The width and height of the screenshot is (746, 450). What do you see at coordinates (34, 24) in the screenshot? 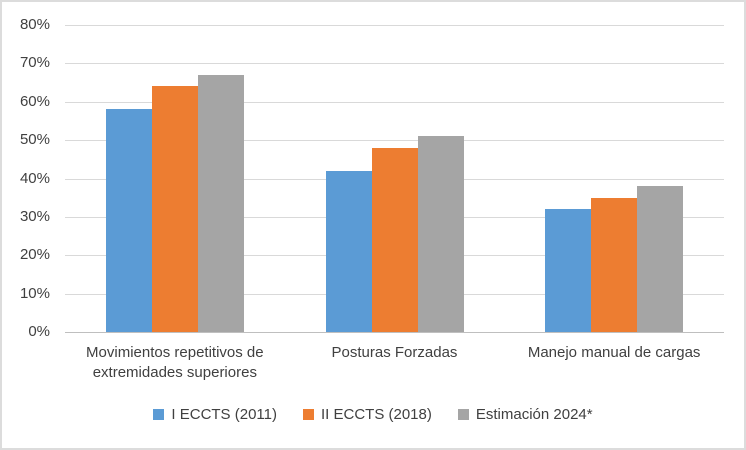
I see `y-axis-tick-label: 80%` at bounding box center [34, 24].